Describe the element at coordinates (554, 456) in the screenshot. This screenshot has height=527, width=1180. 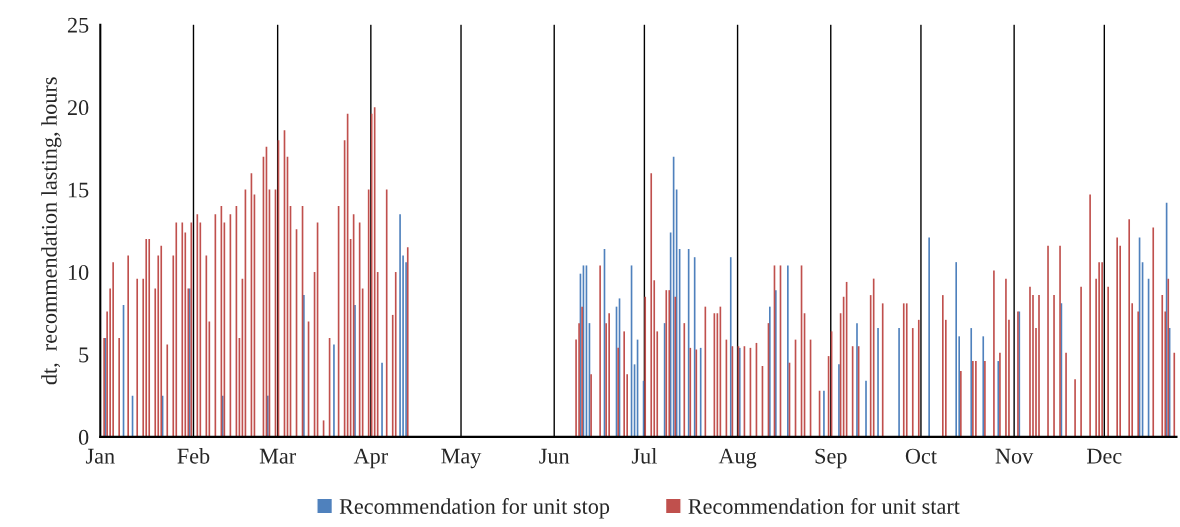
I see `x-tick-label: Jun` at that location.